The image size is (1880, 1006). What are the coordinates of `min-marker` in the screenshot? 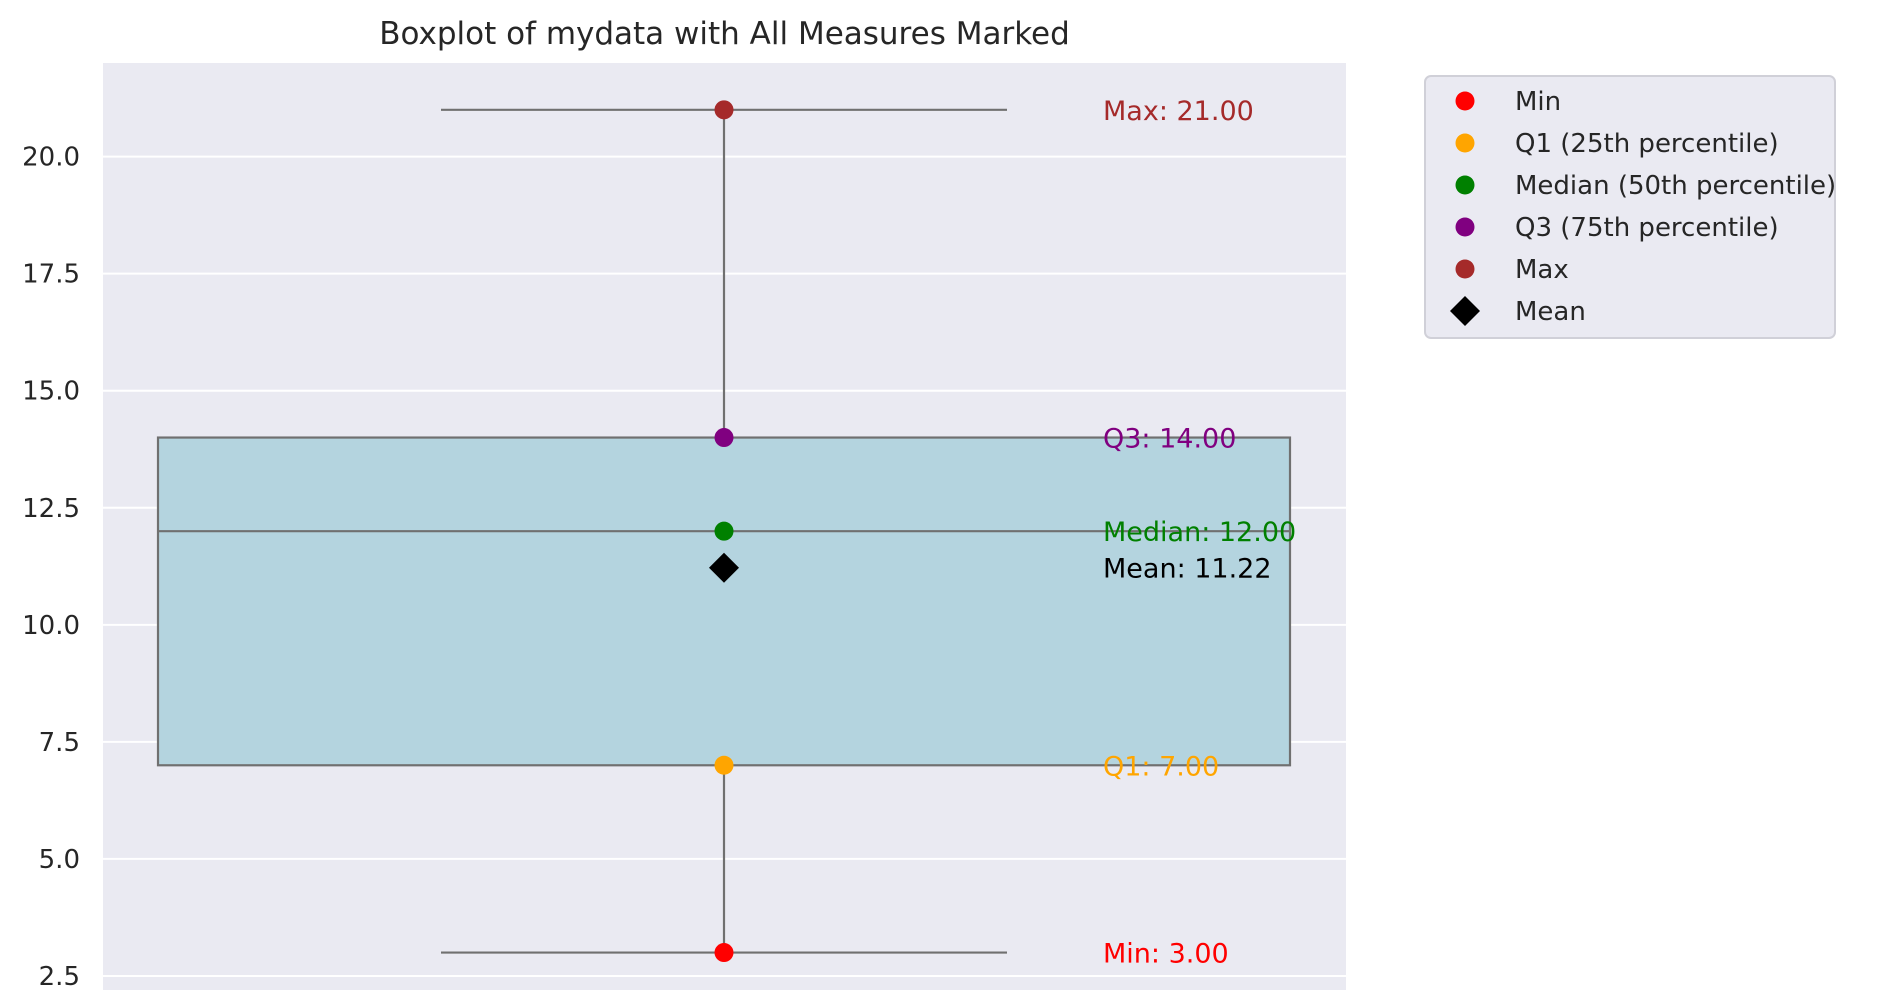 It's located at (724, 953).